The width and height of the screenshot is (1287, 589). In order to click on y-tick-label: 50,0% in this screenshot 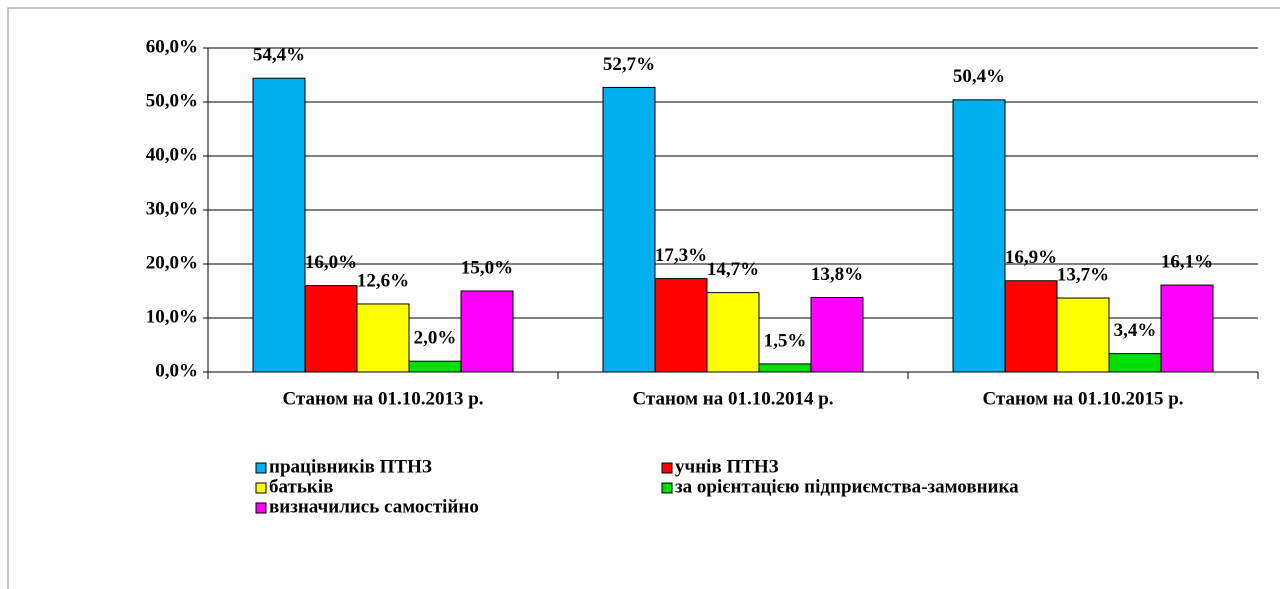, I will do `click(172, 100)`.